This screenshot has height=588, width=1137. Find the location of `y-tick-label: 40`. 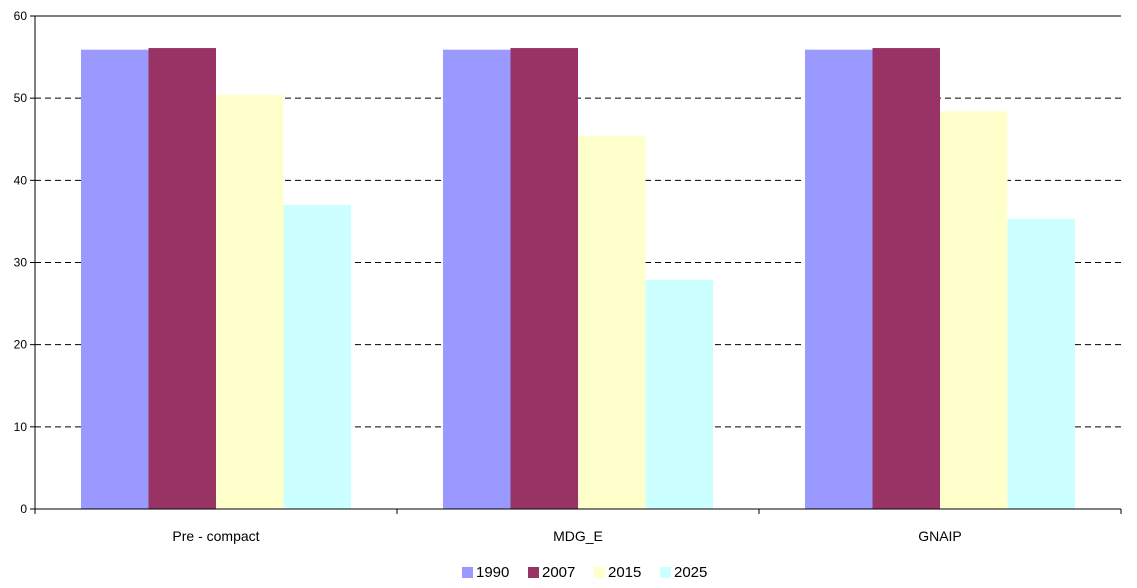

y-tick-label: 40 is located at coordinates (21, 180).